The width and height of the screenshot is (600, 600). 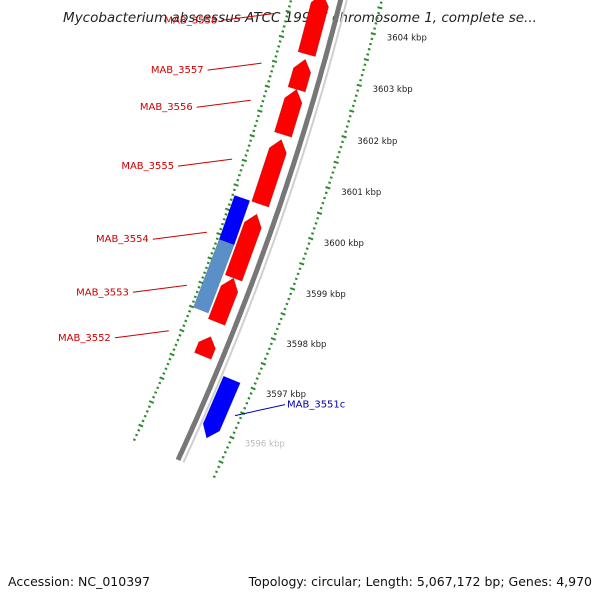 I want to click on gene-label: MAB_3552, so click(x=84, y=338).